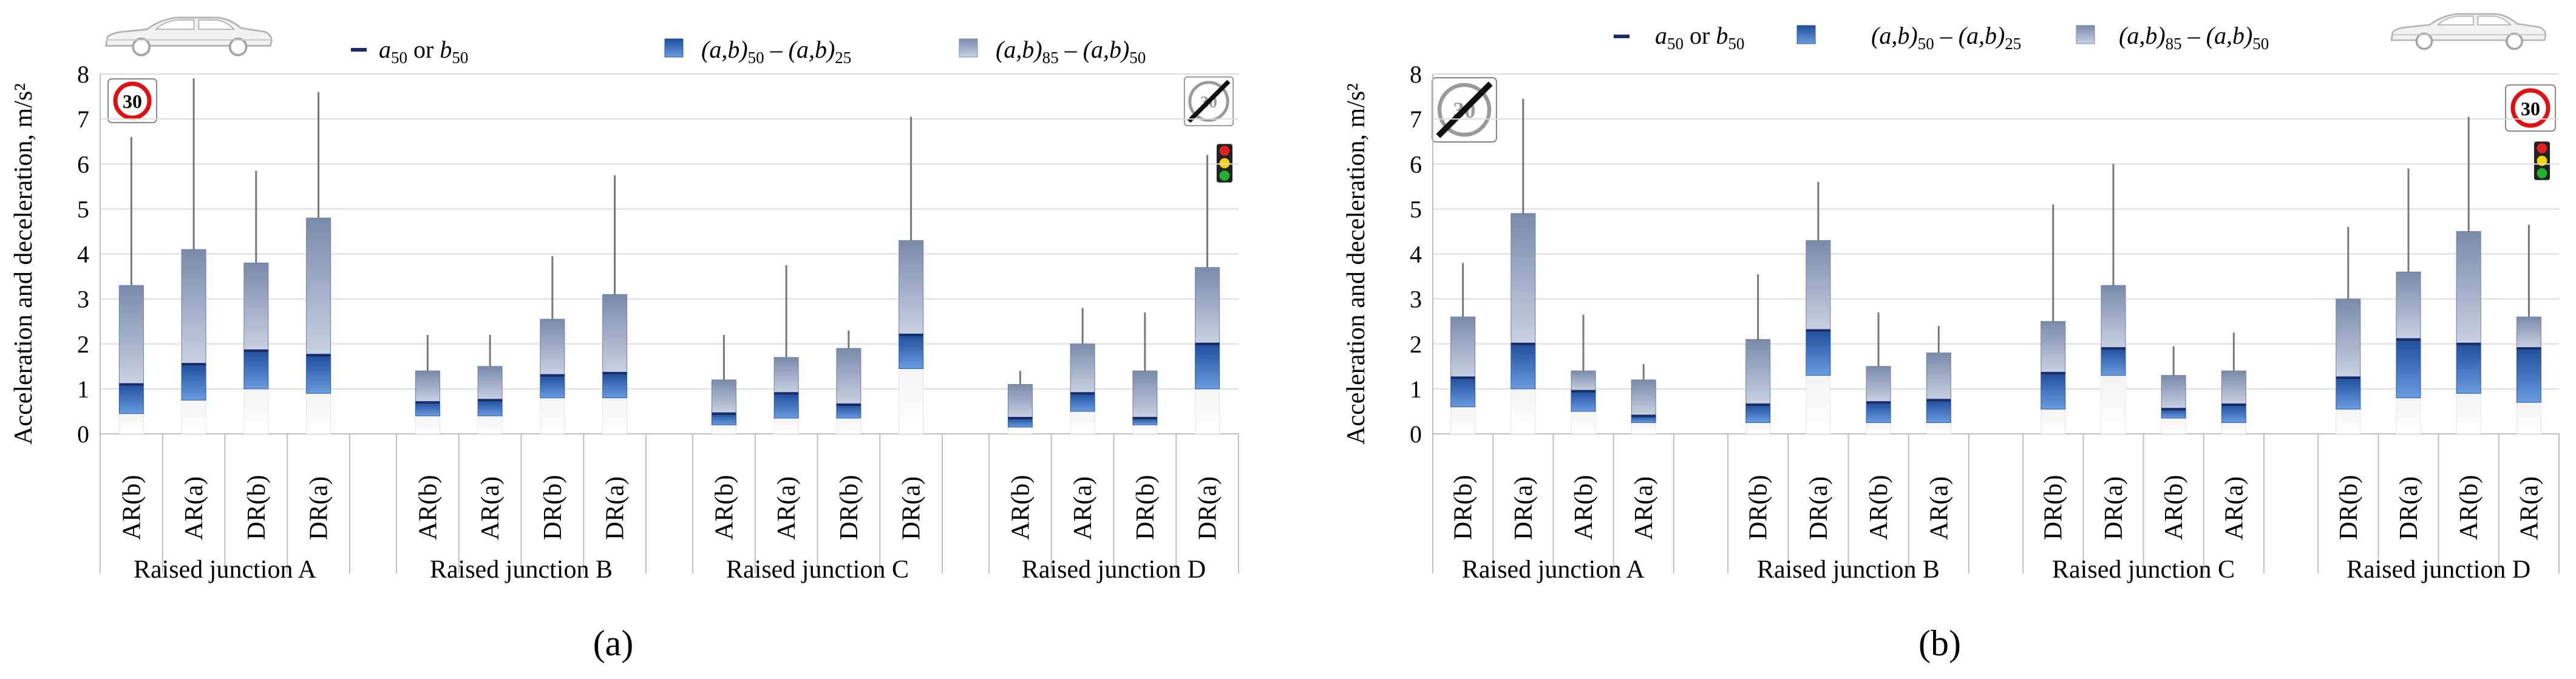  I want to click on panel-label: (a), so click(613, 643).